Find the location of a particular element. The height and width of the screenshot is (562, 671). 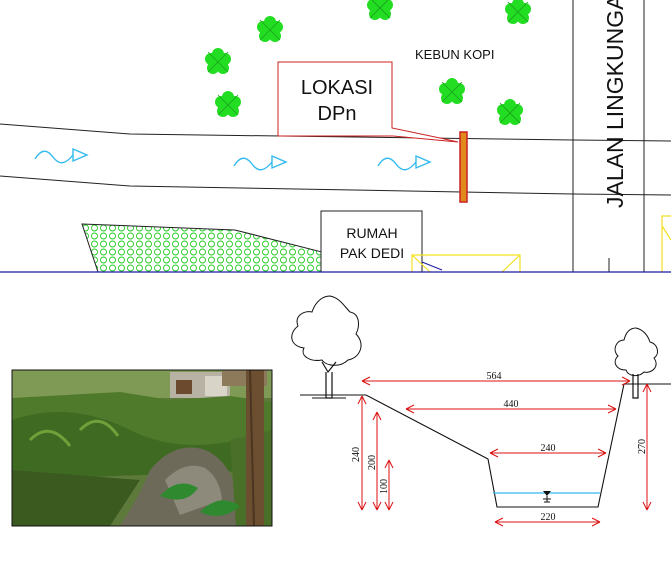

dim-left-depth-mid-label: 200 is located at coordinates (372, 462).